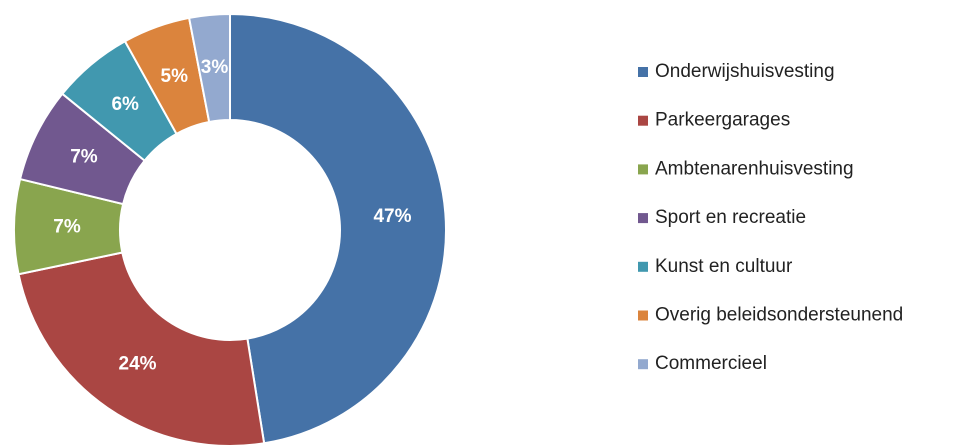 The height and width of the screenshot is (448, 974). What do you see at coordinates (724, 266) in the screenshot?
I see `legend-label: Kunst en cultuur` at bounding box center [724, 266].